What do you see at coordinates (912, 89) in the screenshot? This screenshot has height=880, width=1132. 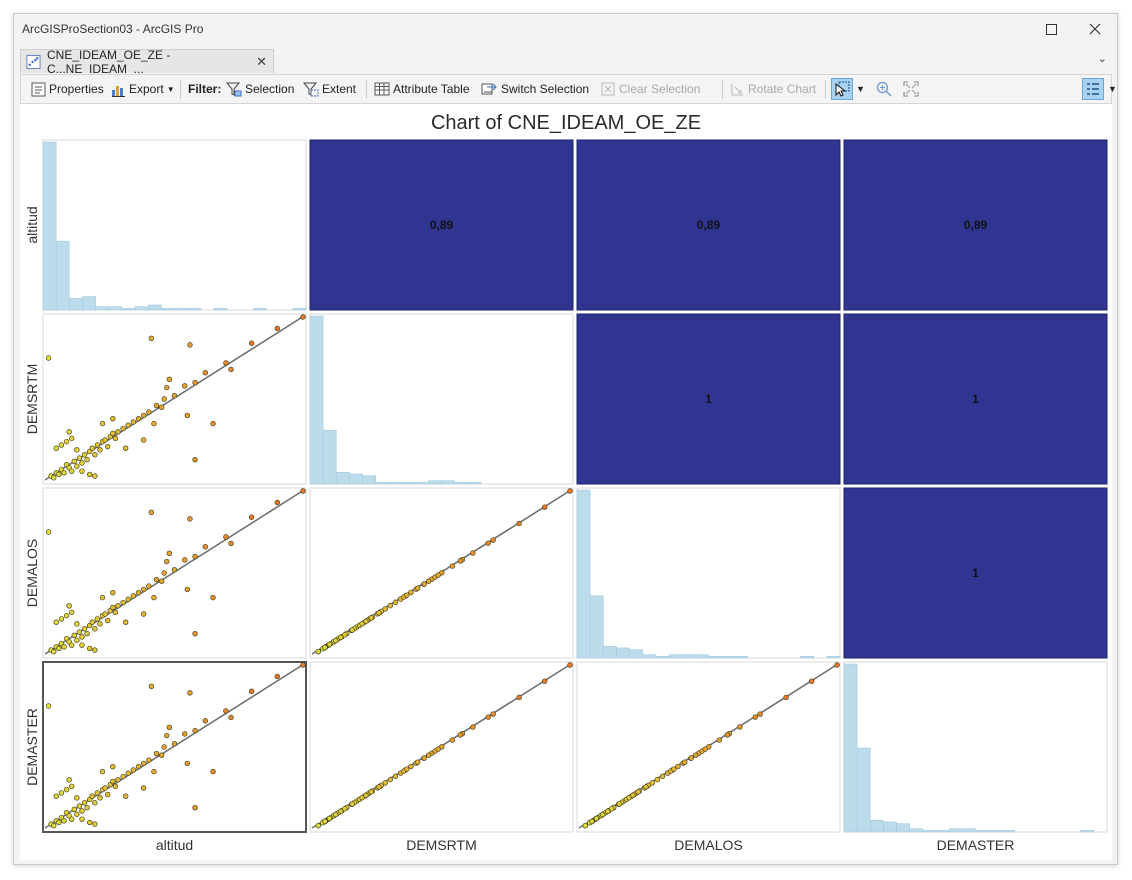 I see `full-extent-button` at bounding box center [912, 89].